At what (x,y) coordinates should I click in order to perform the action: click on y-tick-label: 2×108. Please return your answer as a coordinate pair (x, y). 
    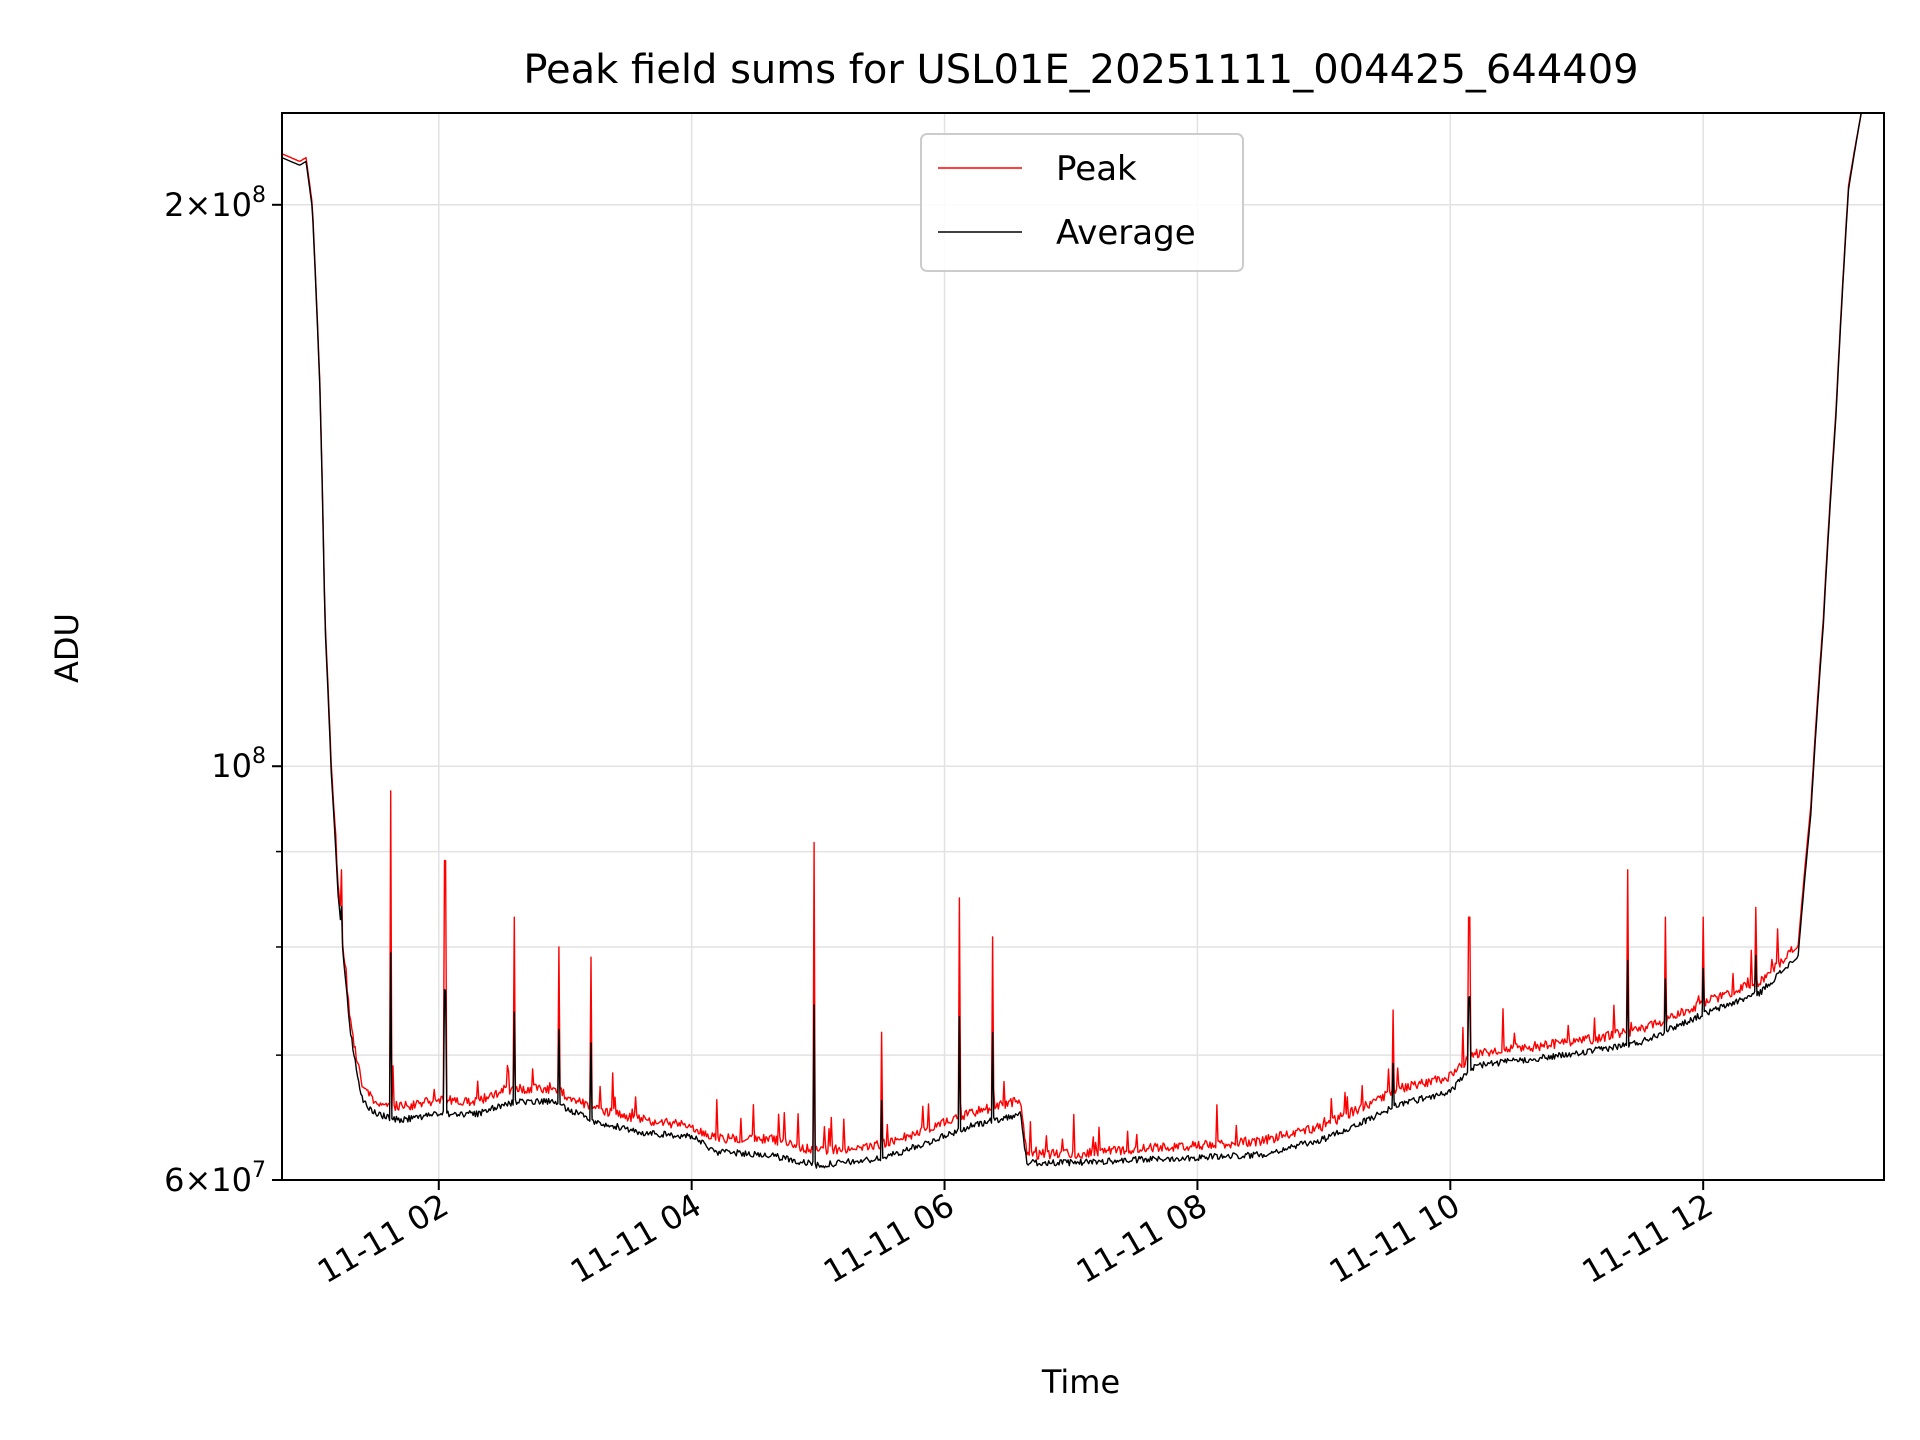
    Looking at the image, I should click on (215, 203).